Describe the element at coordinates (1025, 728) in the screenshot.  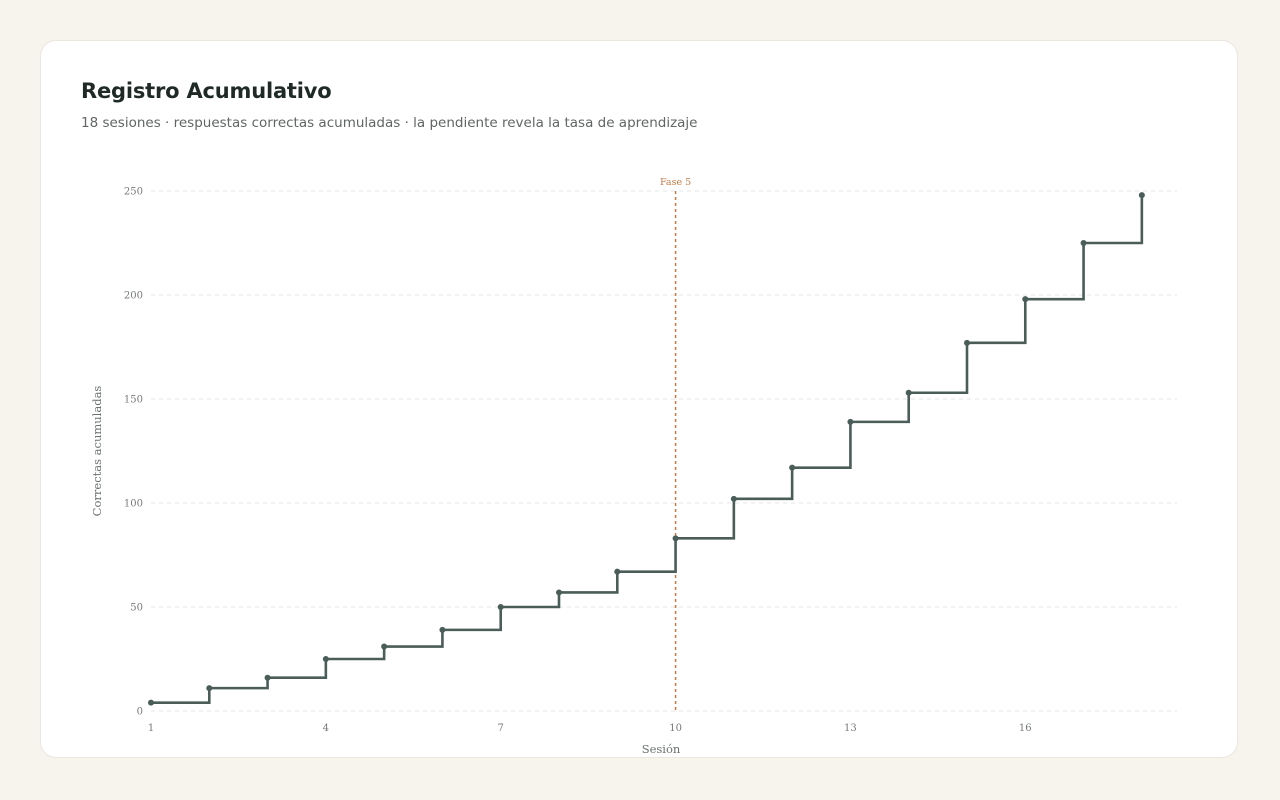
I see `x-tick-label: 16` at that location.